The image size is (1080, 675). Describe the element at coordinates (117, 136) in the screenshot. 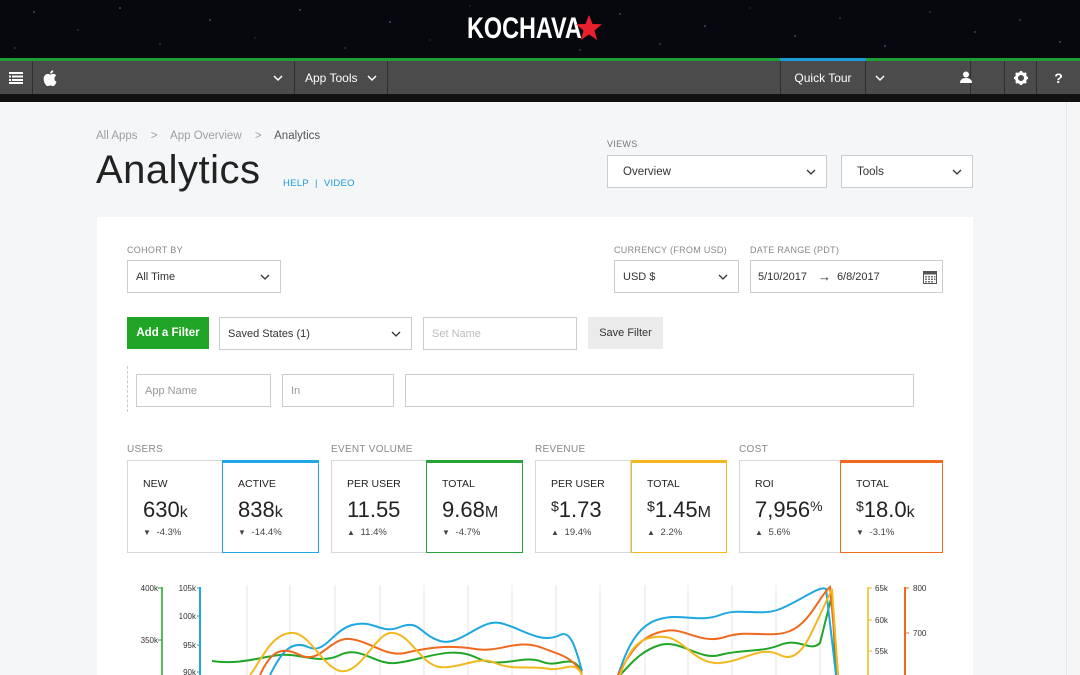

I see `breadcrumb-all-apps: All Apps` at that location.